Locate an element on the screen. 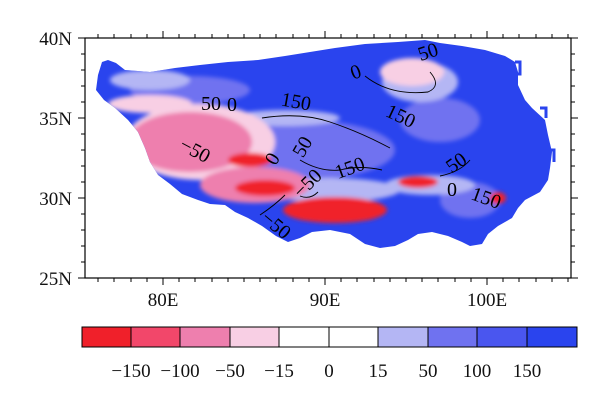  lat-tick-label: 25N is located at coordinates (55, 279).